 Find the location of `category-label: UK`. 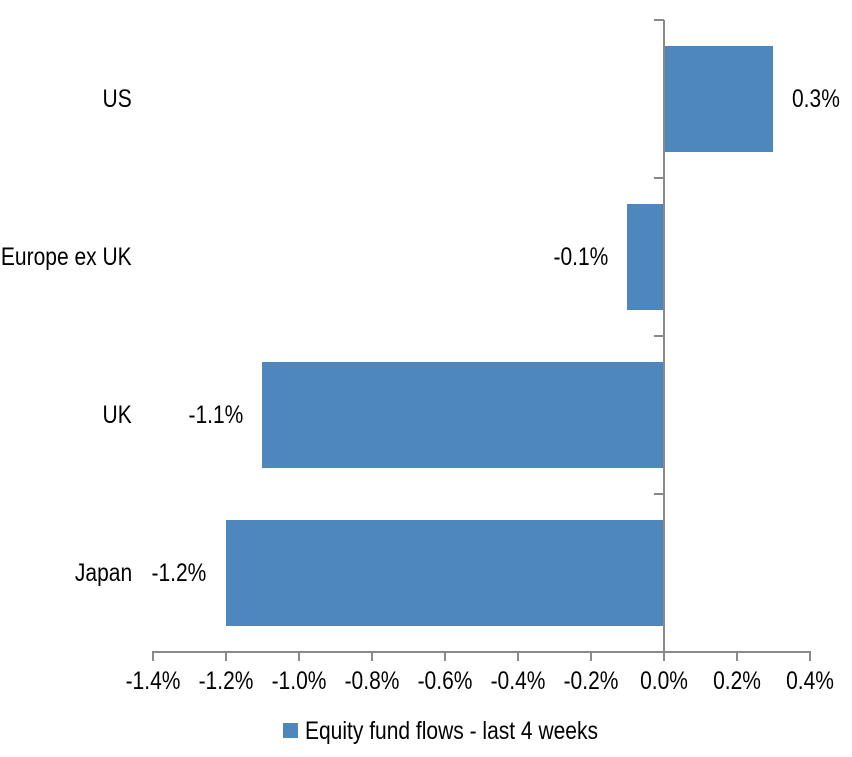

category-label: UK is located at coordinates (117, 415).